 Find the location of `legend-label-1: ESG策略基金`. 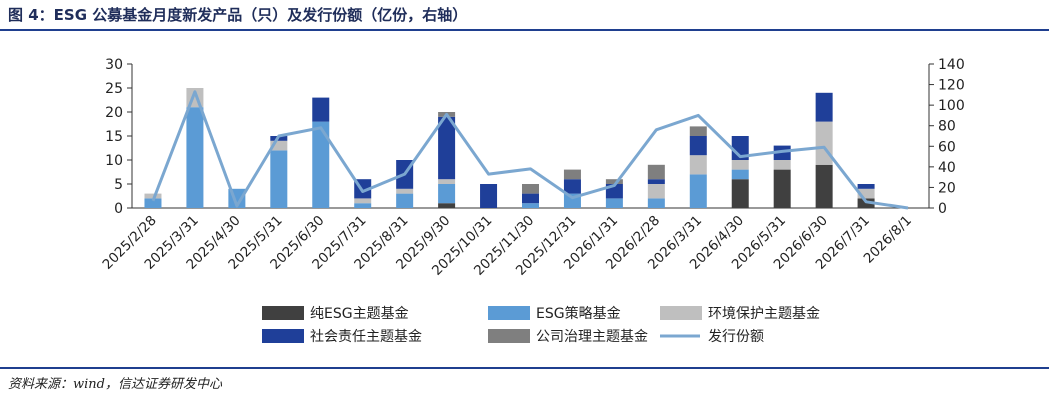

legend-label-1: ESG策略基金 is located at coordinates (578, 313).